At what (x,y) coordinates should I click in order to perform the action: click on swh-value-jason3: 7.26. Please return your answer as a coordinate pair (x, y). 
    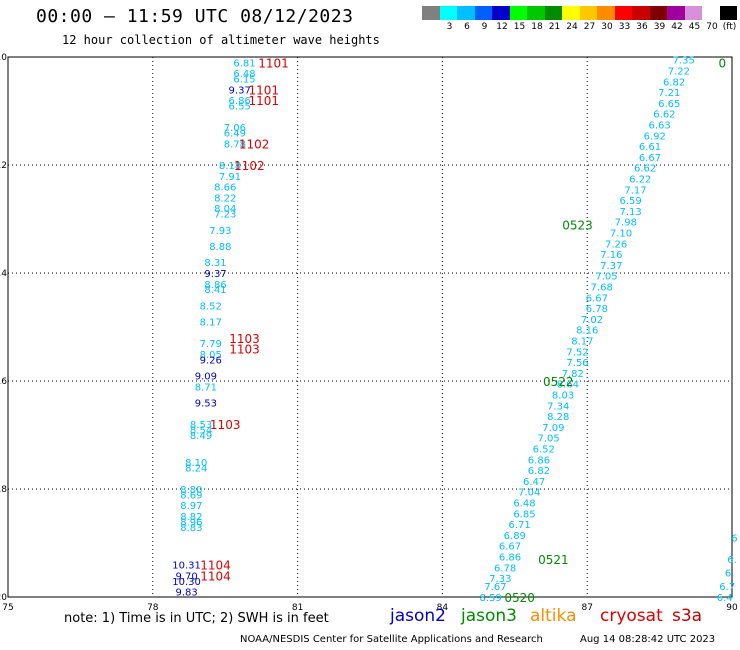
    Looking at the image, I should click on (616, 244).